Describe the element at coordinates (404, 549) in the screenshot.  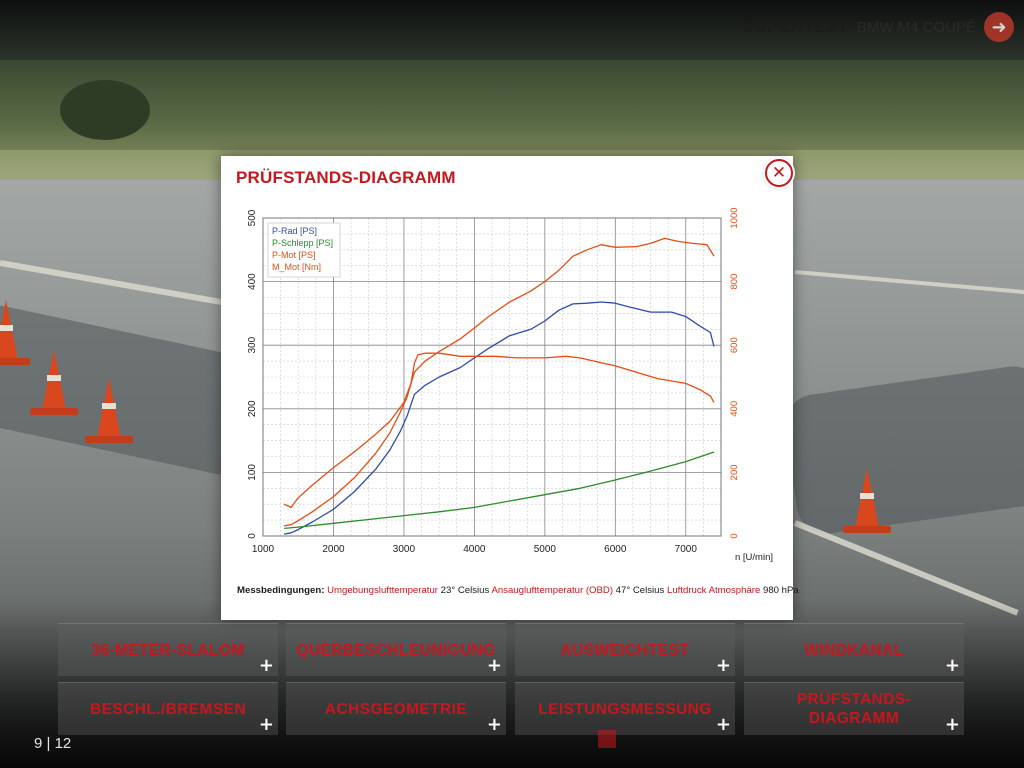
I see `x-tick-label: 3000` at that location.